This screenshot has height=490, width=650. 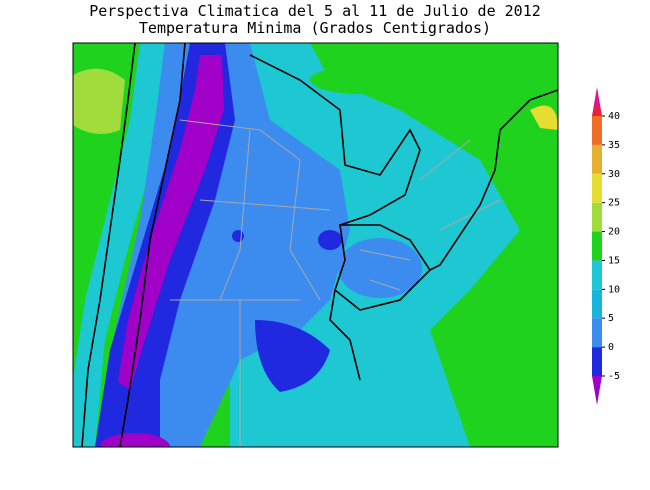 I want to click on colorbar-tick-label: 10, so click(x=614, y=289).